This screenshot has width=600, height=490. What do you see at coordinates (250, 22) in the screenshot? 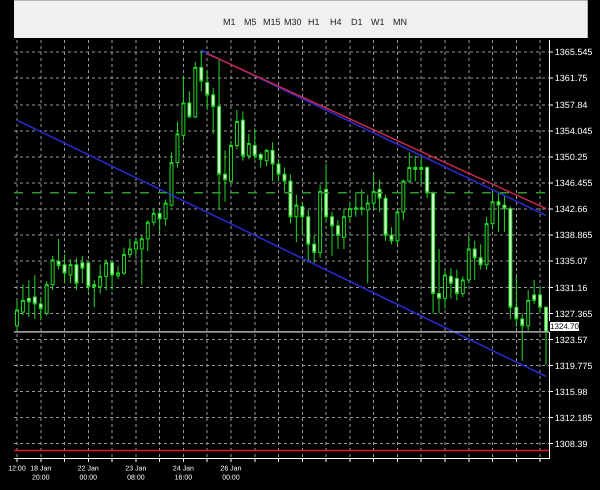
I see `text: M5` at bounding box center [250, 22].